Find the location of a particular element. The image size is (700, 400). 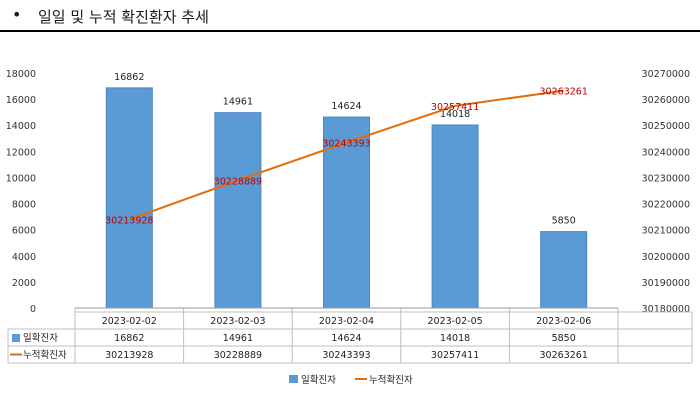

y-left-tick-label: 16000 is located at coordinates (21, 100).